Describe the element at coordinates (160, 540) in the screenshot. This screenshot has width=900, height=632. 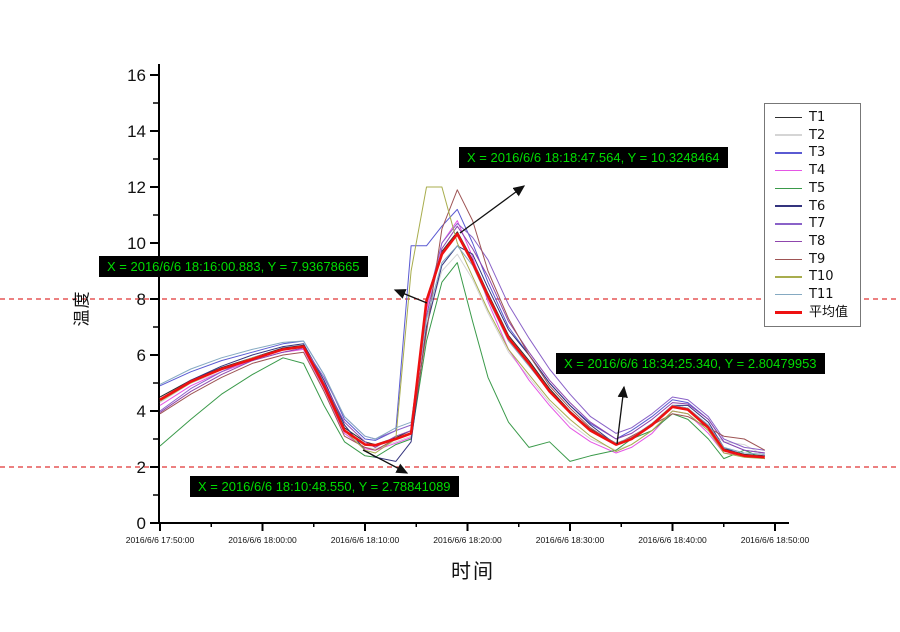
I see `x-tick-label: 2016/6/6 17:50:00` at that location.